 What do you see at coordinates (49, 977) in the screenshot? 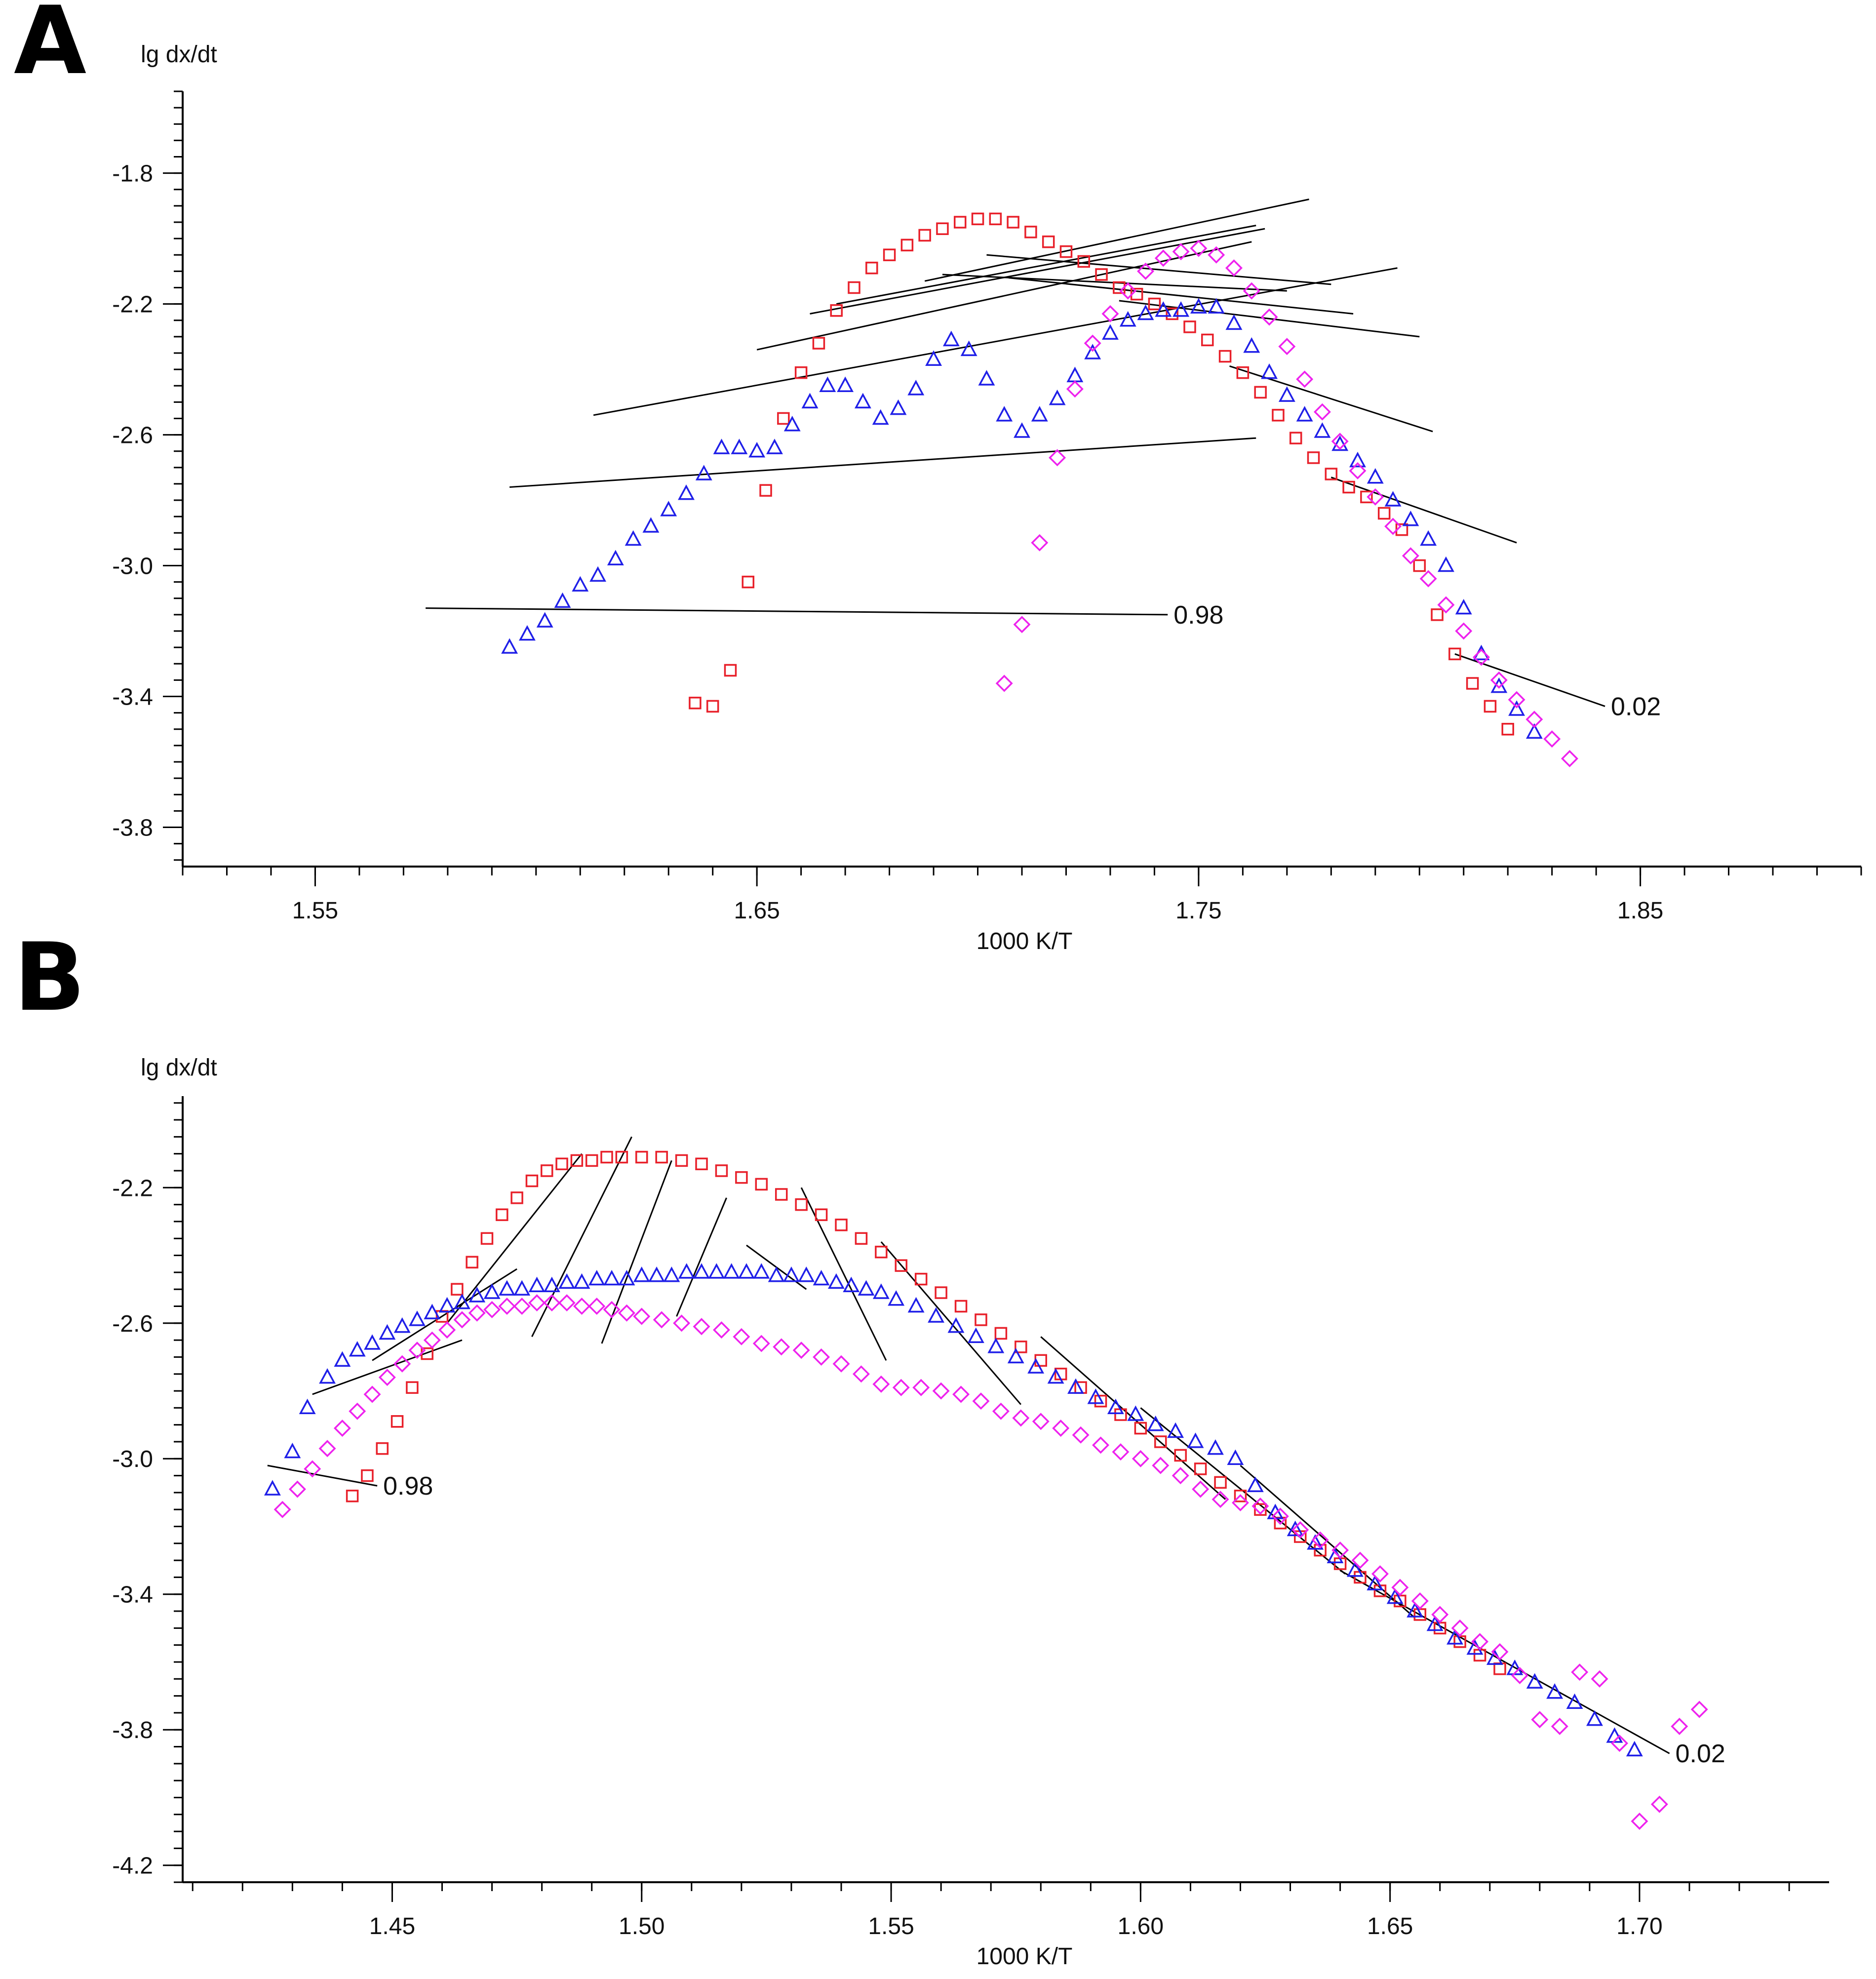
I see `panel-b-letter: B` at bounding box center [49, 977].